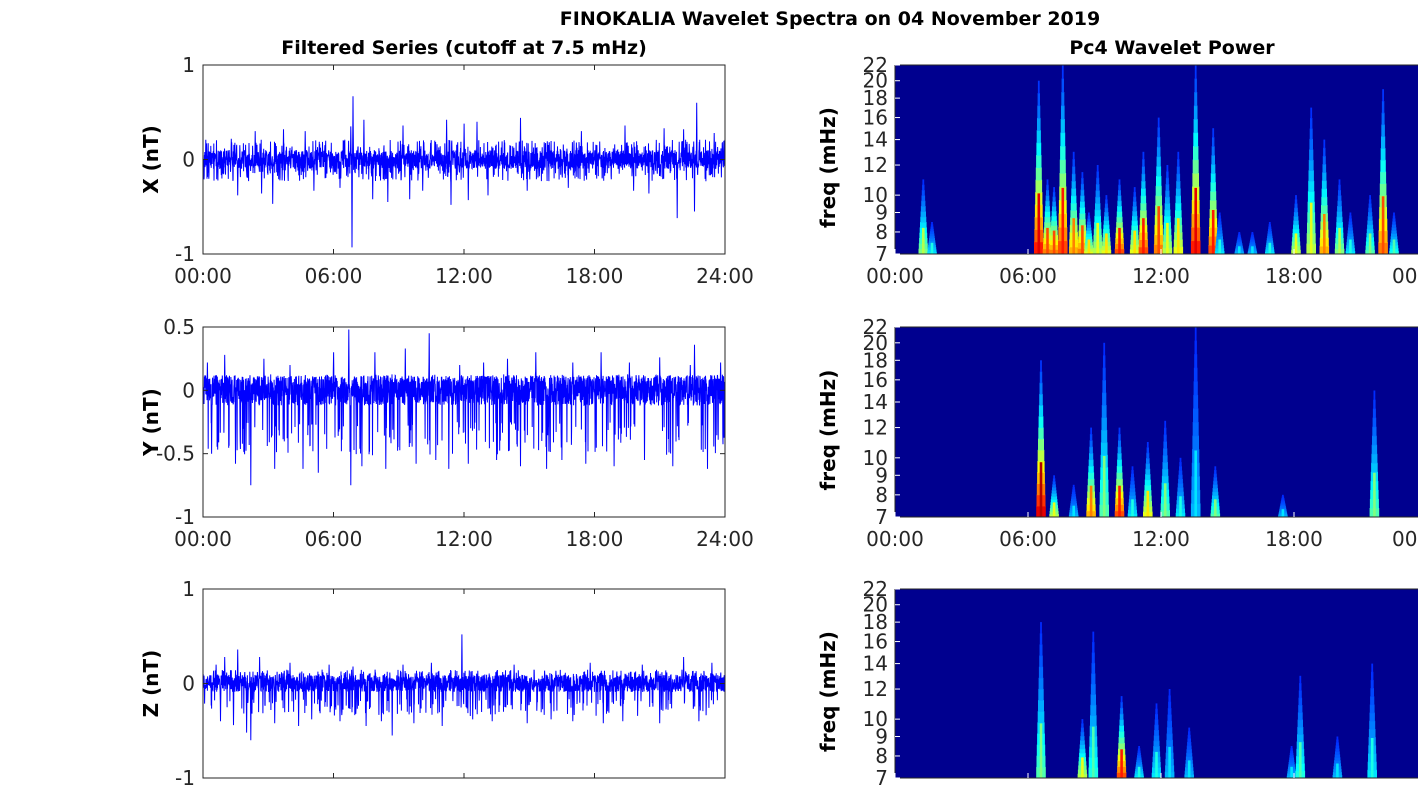 This screenshot has height=788, width=1418. What do you see at coordinates (175, 454) in the screenshot?
I see `y-series-ytick-label: -0.5` at bounding box center [175, 454].